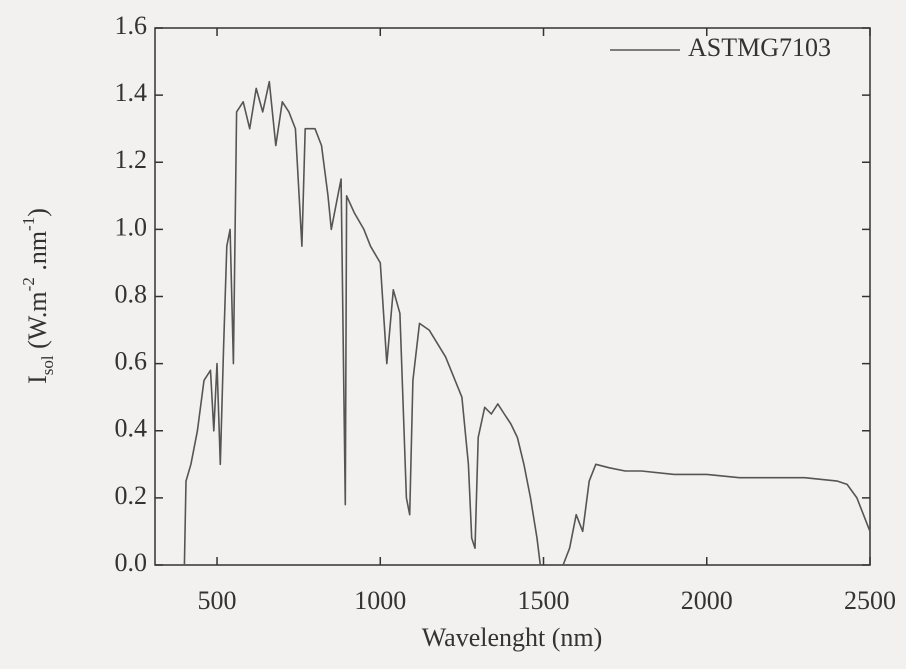 This screenshot has width=906, height=669. Describe the element at coordinates (759, 47) in the screenshot. I see `legend-label: ASTMG7103` at that location.